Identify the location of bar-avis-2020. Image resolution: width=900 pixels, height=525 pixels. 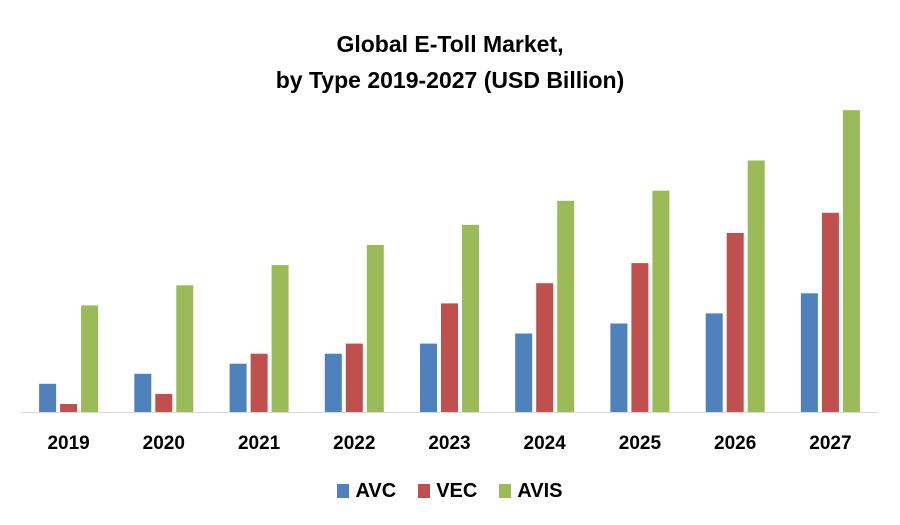
(185, 348).